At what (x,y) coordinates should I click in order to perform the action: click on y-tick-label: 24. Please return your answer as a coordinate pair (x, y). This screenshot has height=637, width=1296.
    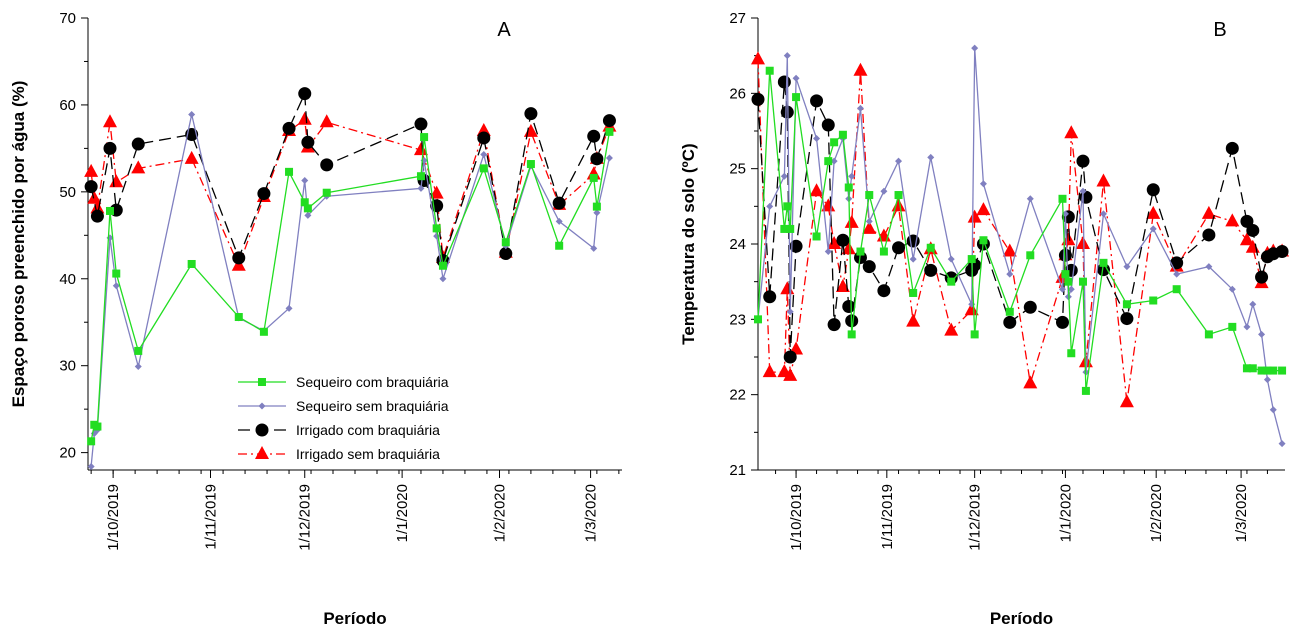
    Looking at the image, I should click on (737, 244).